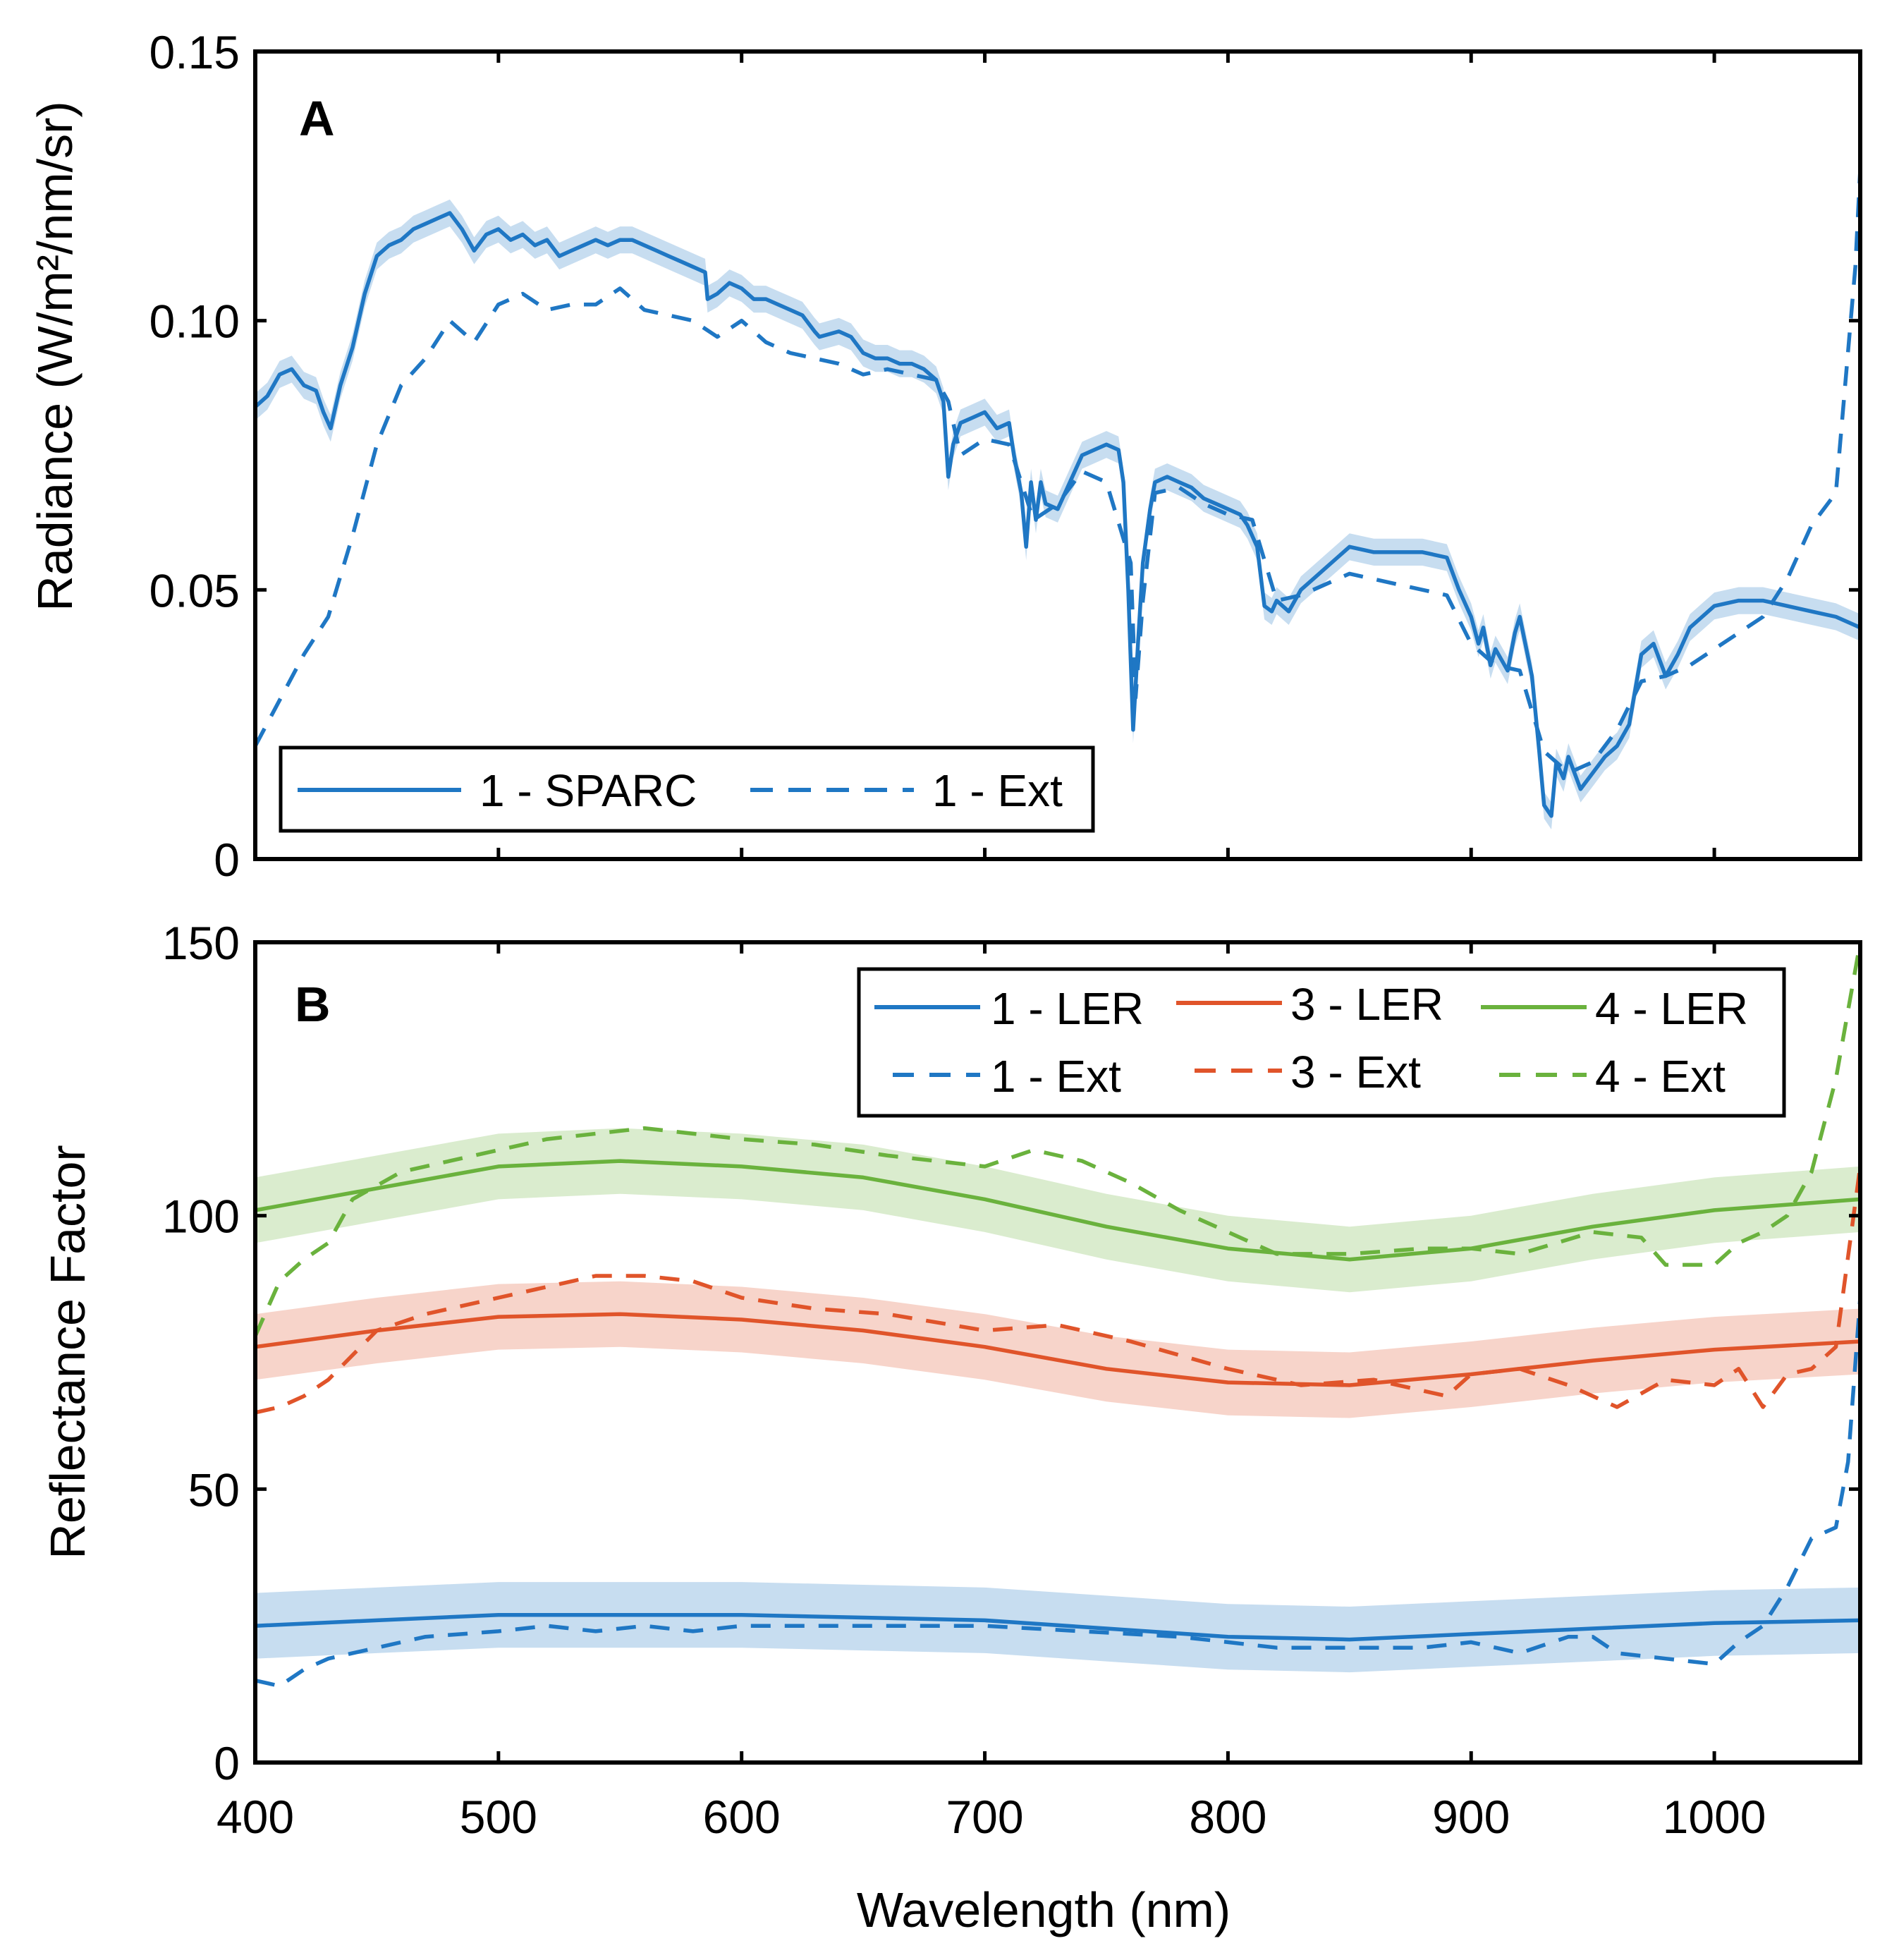 The height and width of the screenshot is (1960, 1899). I want to click on legend-label-1-ext: 1 - Ext, so click(997, 790).